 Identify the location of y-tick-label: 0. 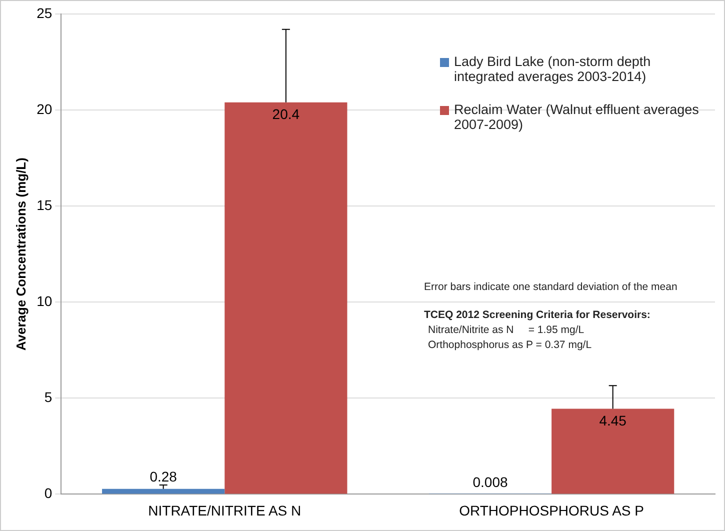
(48, 493).